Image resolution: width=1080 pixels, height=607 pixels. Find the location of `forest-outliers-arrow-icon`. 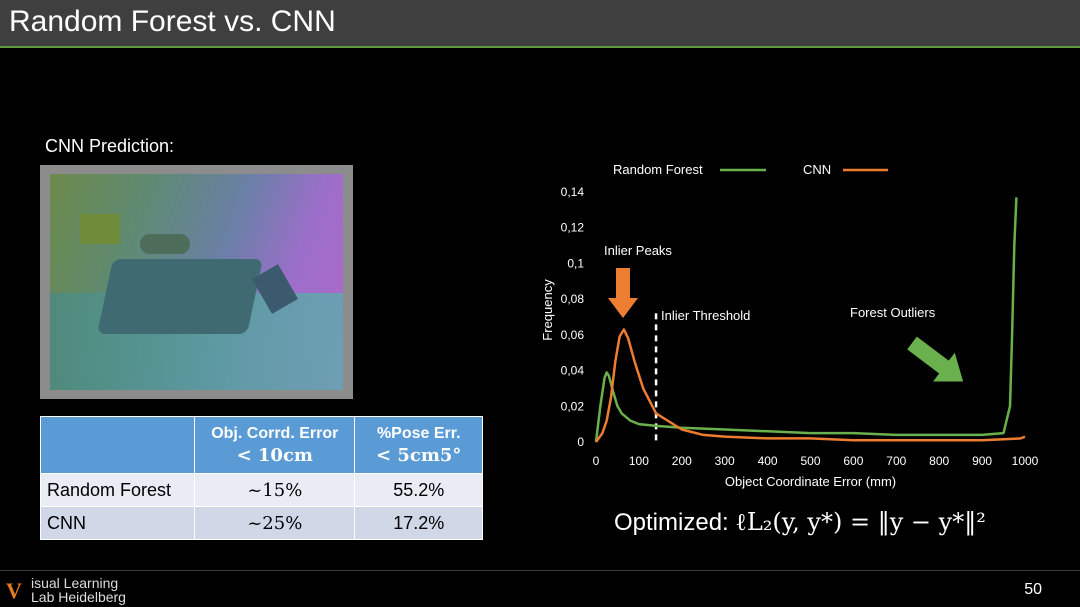

forest-outliers-arrow-icon is located at coordinates (935, 359).